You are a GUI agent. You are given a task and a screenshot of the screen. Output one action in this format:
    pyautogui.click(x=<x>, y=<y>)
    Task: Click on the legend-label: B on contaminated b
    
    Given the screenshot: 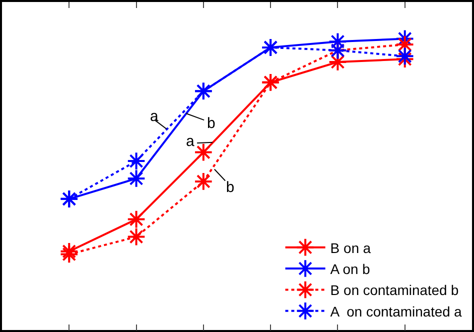 What is the action you would take?
    pyautogui.click(x=394, y=290)
    